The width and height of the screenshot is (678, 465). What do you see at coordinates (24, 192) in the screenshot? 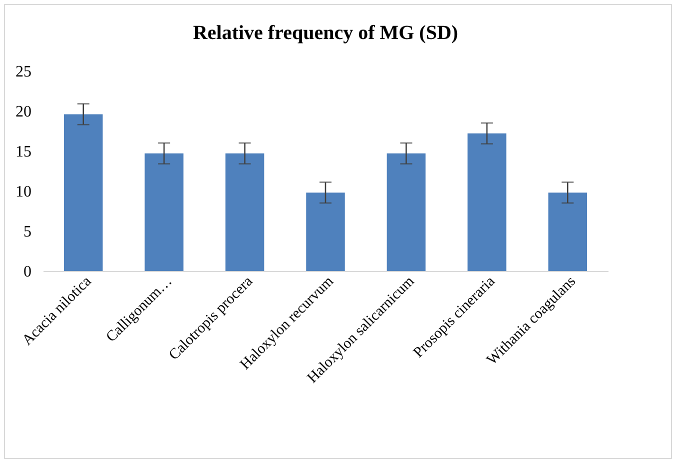
I see `y-tick-label: 10` at bounding box center [24, 192].